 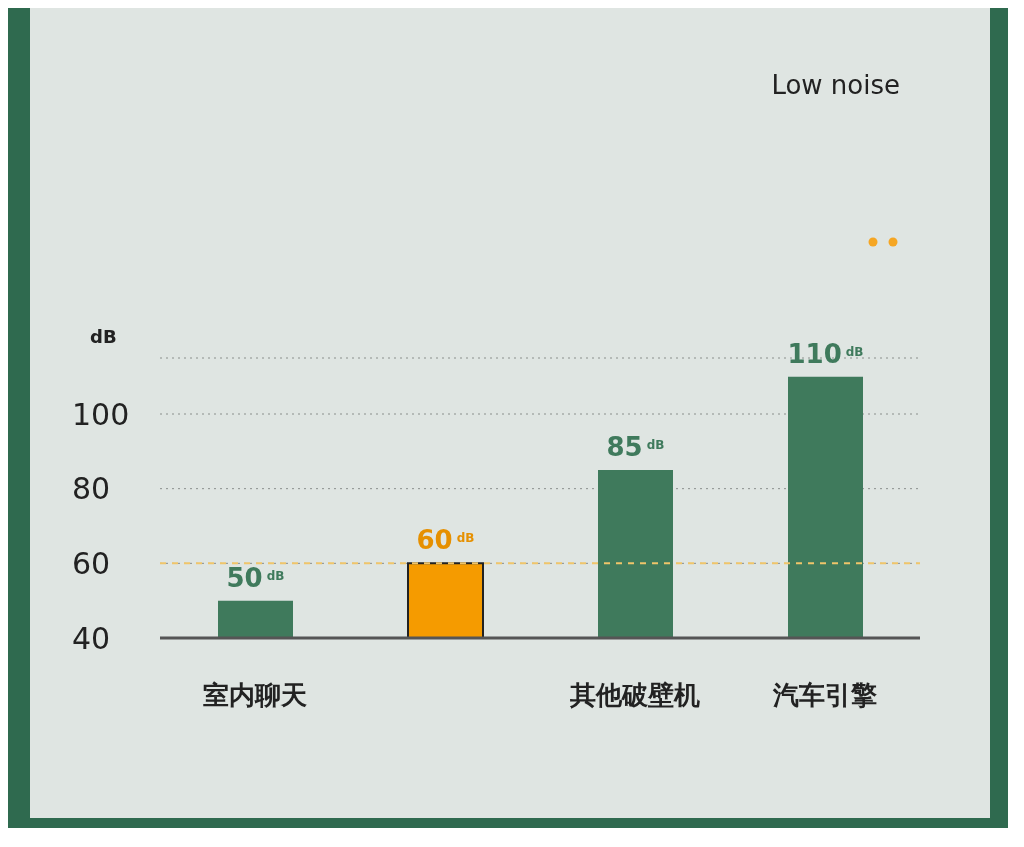 What do you see at coordinates (91, 563) in the screenshot?
I see `y-tick-label: 60` at bounding box center [91, 563].